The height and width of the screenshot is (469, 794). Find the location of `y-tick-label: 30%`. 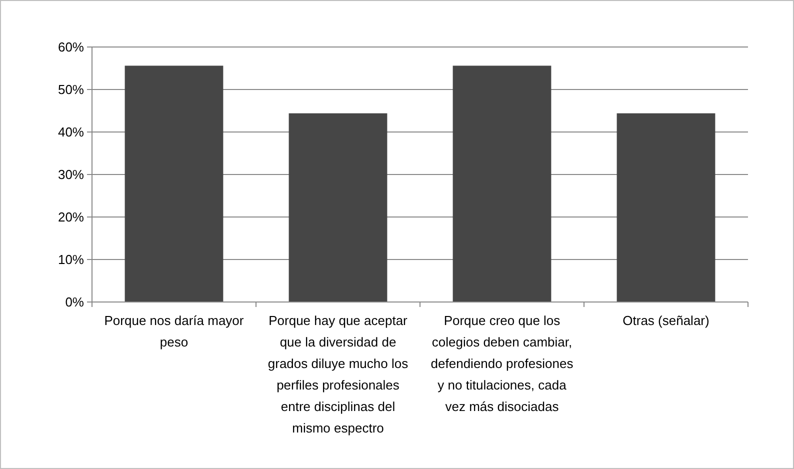

y-tick-label: 30% is located at coordinates (71, 174).